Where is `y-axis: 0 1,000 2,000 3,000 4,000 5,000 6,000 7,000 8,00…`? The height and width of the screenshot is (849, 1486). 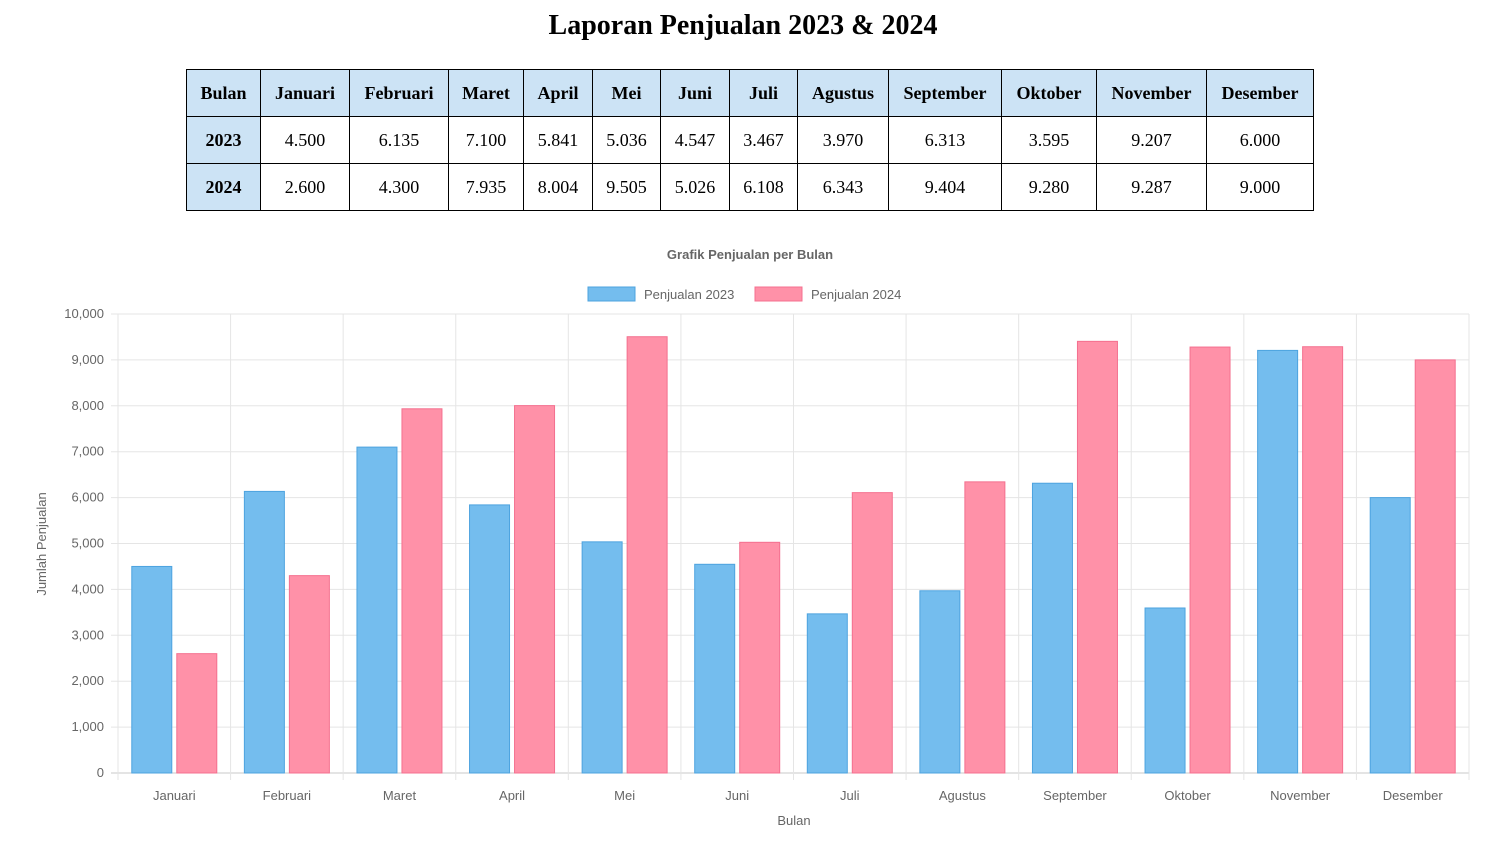
y-axis: 0 1,000 2,000 3,000 4,000 5,000 6,000 7,000 8,00… is located at coordinates (84, 543).